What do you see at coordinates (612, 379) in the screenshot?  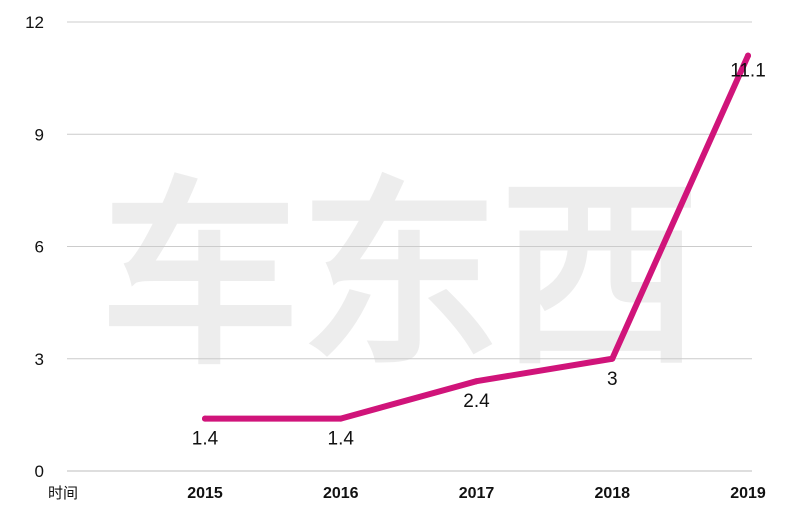 I see `data-label: 3` at bounding box center [612, 379].